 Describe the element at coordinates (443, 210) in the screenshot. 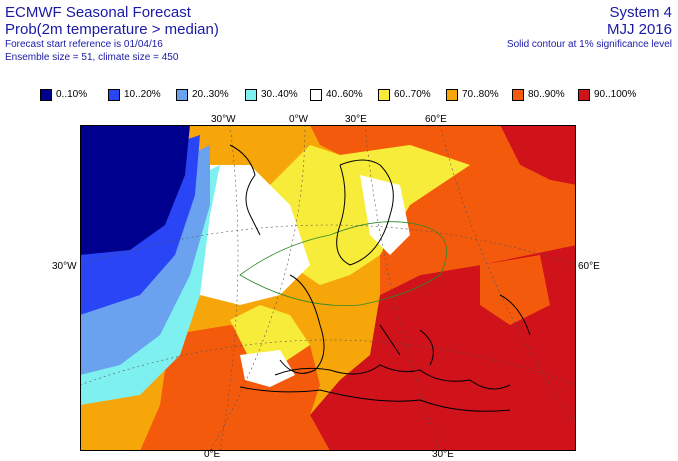

I see `field-80-90-north` at that location.